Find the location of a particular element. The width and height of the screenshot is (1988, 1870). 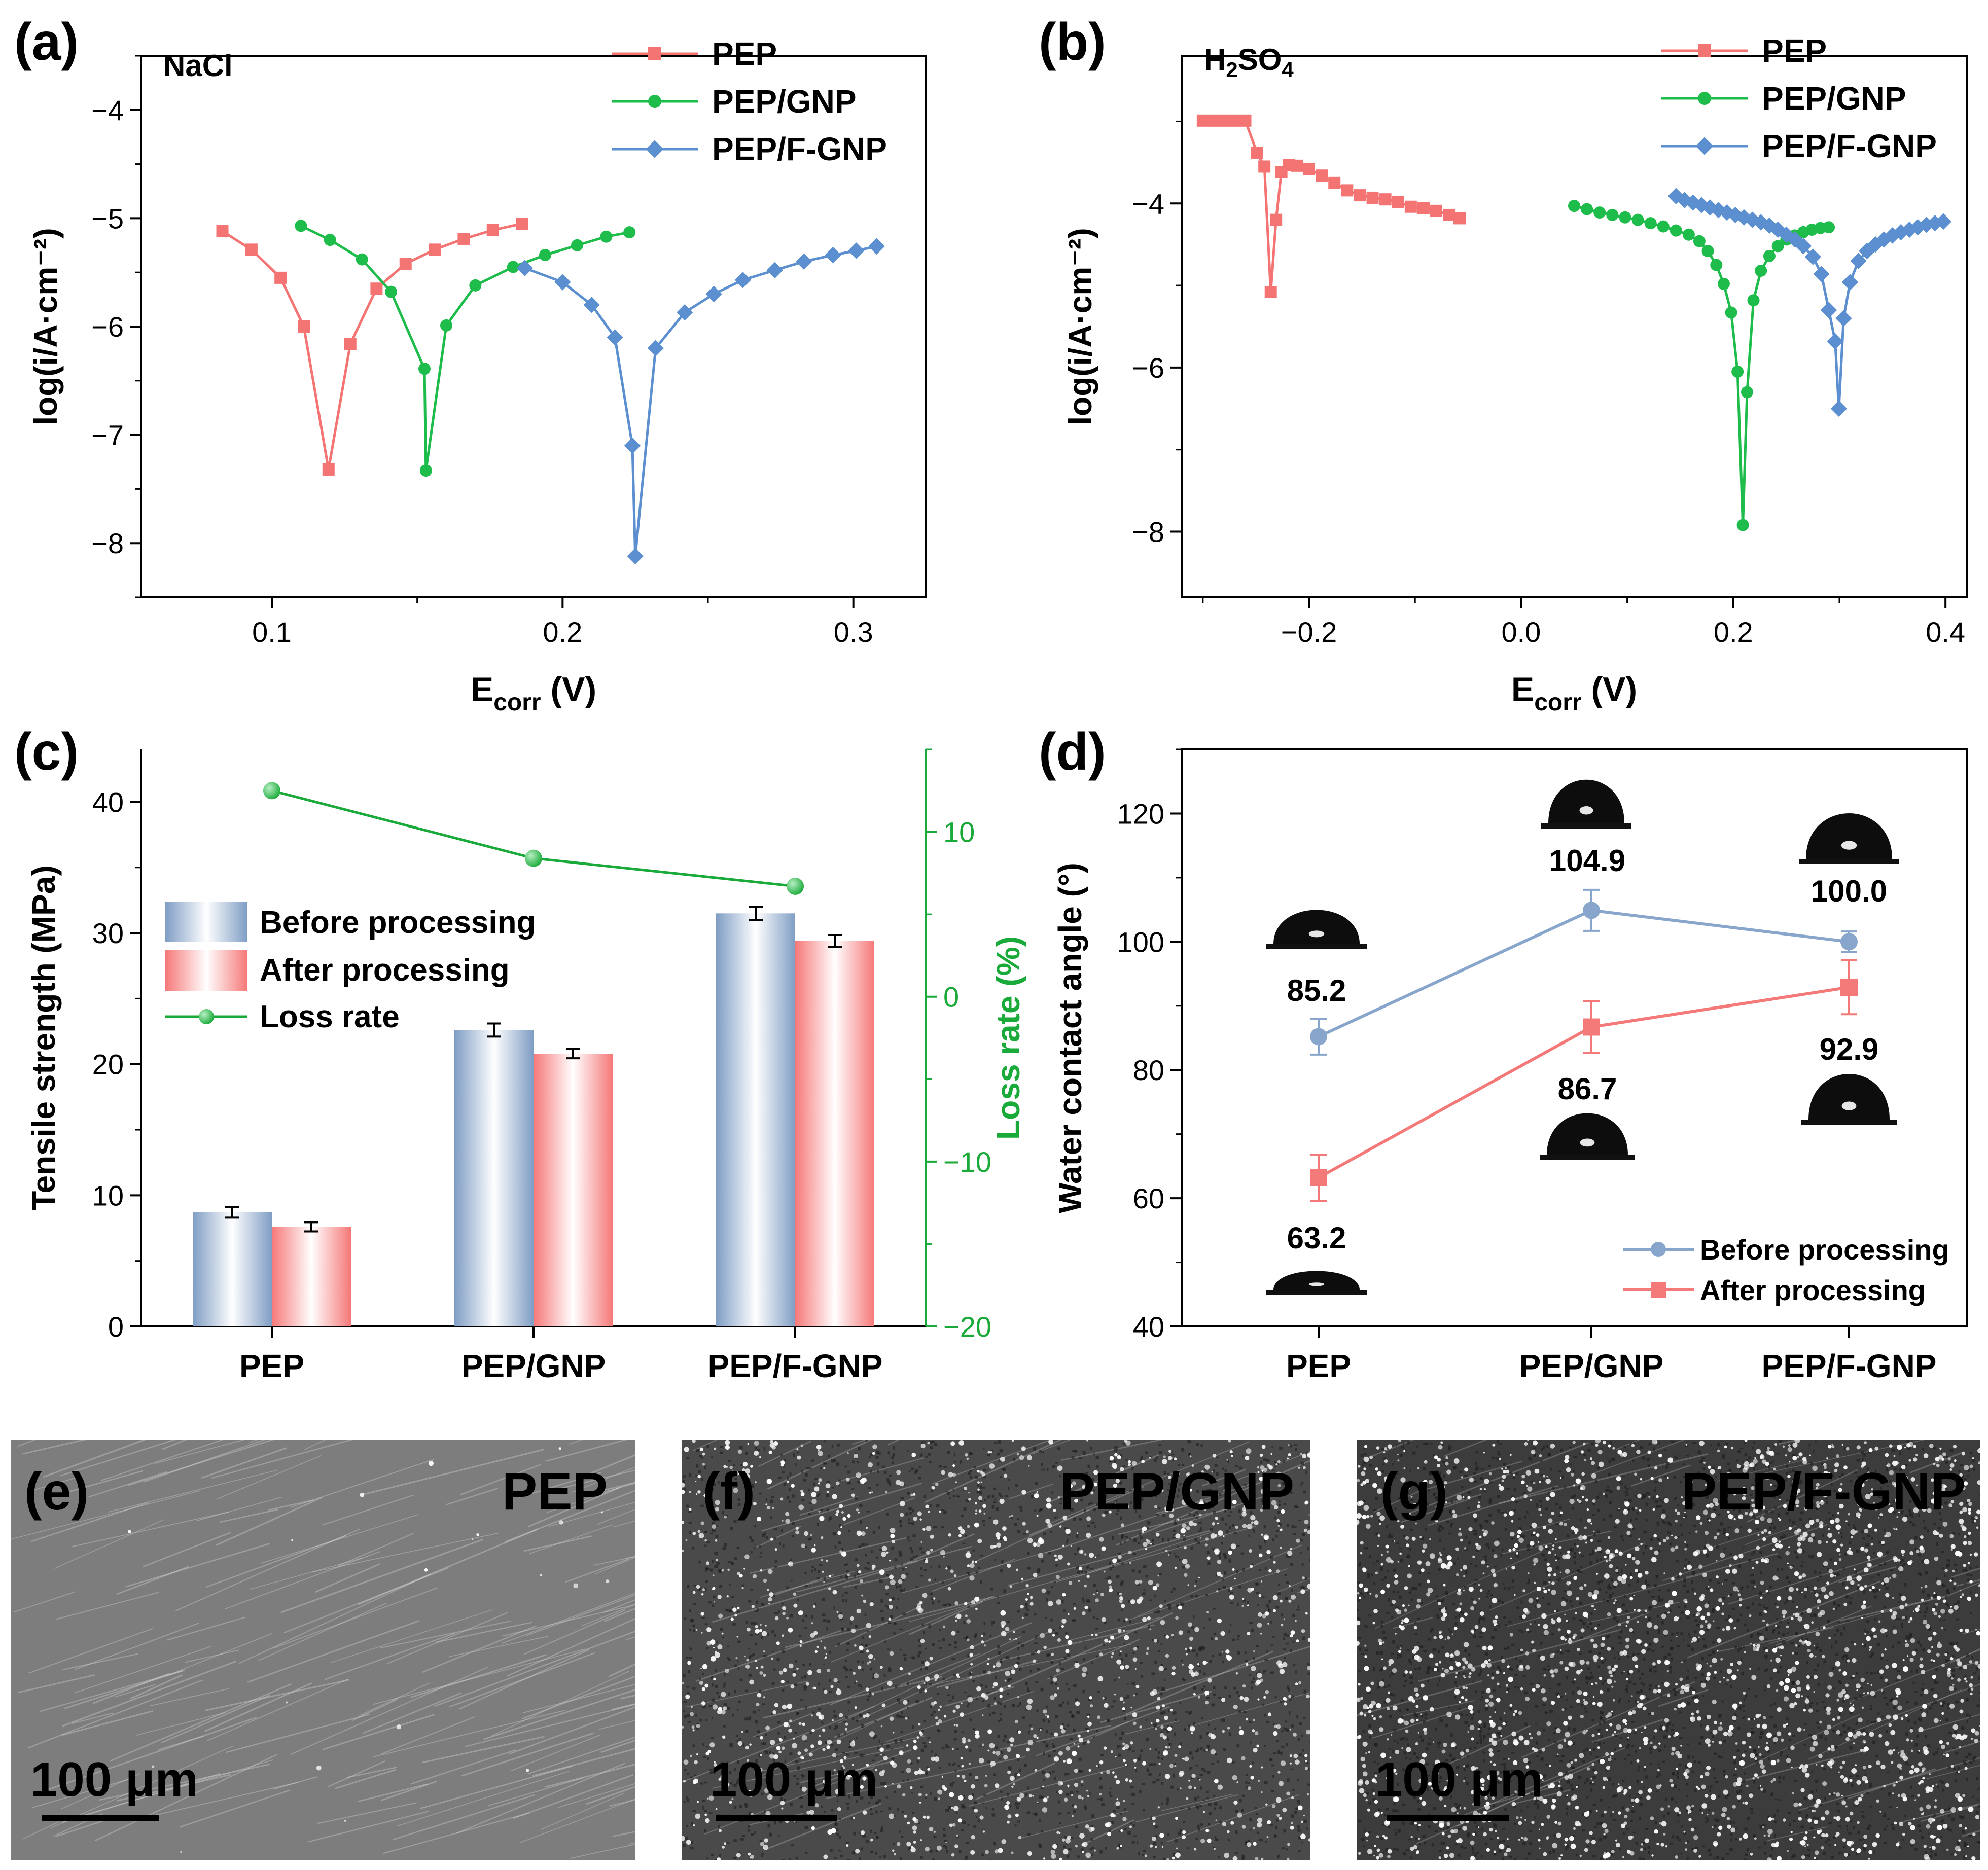

bar-After processing is located at coordinates (311, 1276).